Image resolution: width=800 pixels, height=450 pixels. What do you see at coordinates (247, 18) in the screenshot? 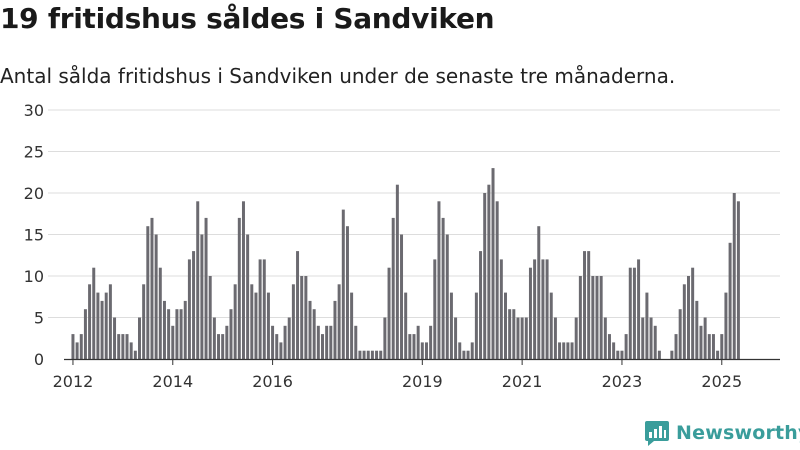
I see `chart-title: 19 fritidshus såldes i Sandviken` at bounding box center [247, 18].